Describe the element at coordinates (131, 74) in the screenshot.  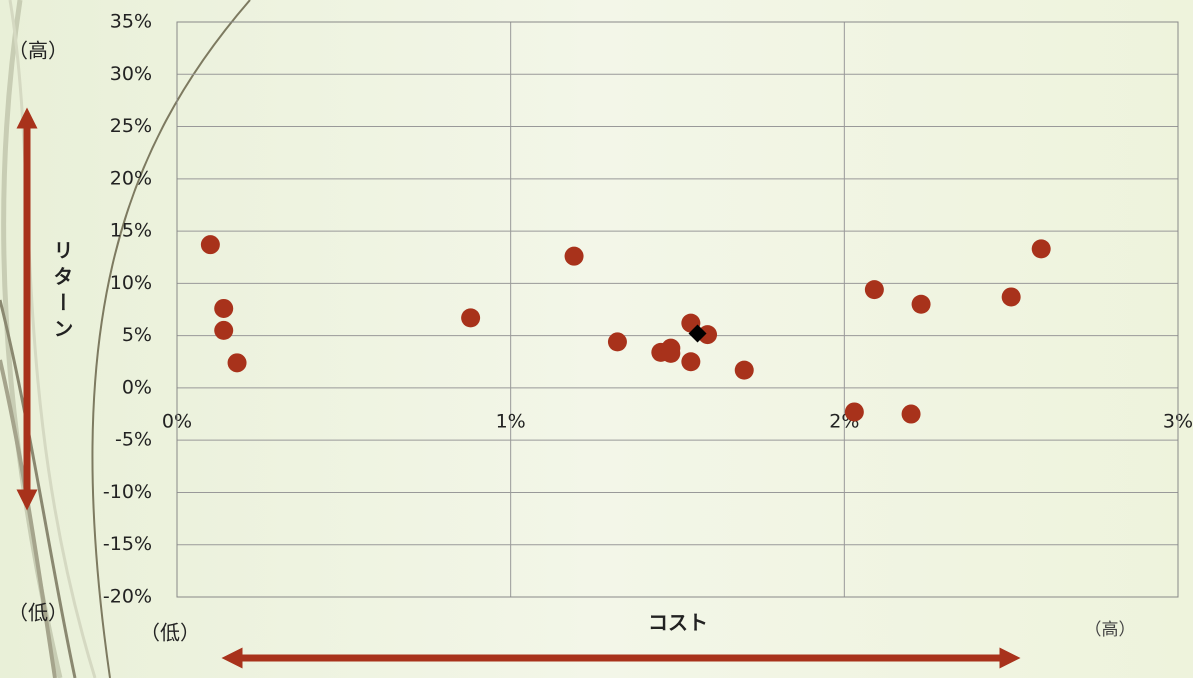
I see `y-tick-label: 30%` at that location.